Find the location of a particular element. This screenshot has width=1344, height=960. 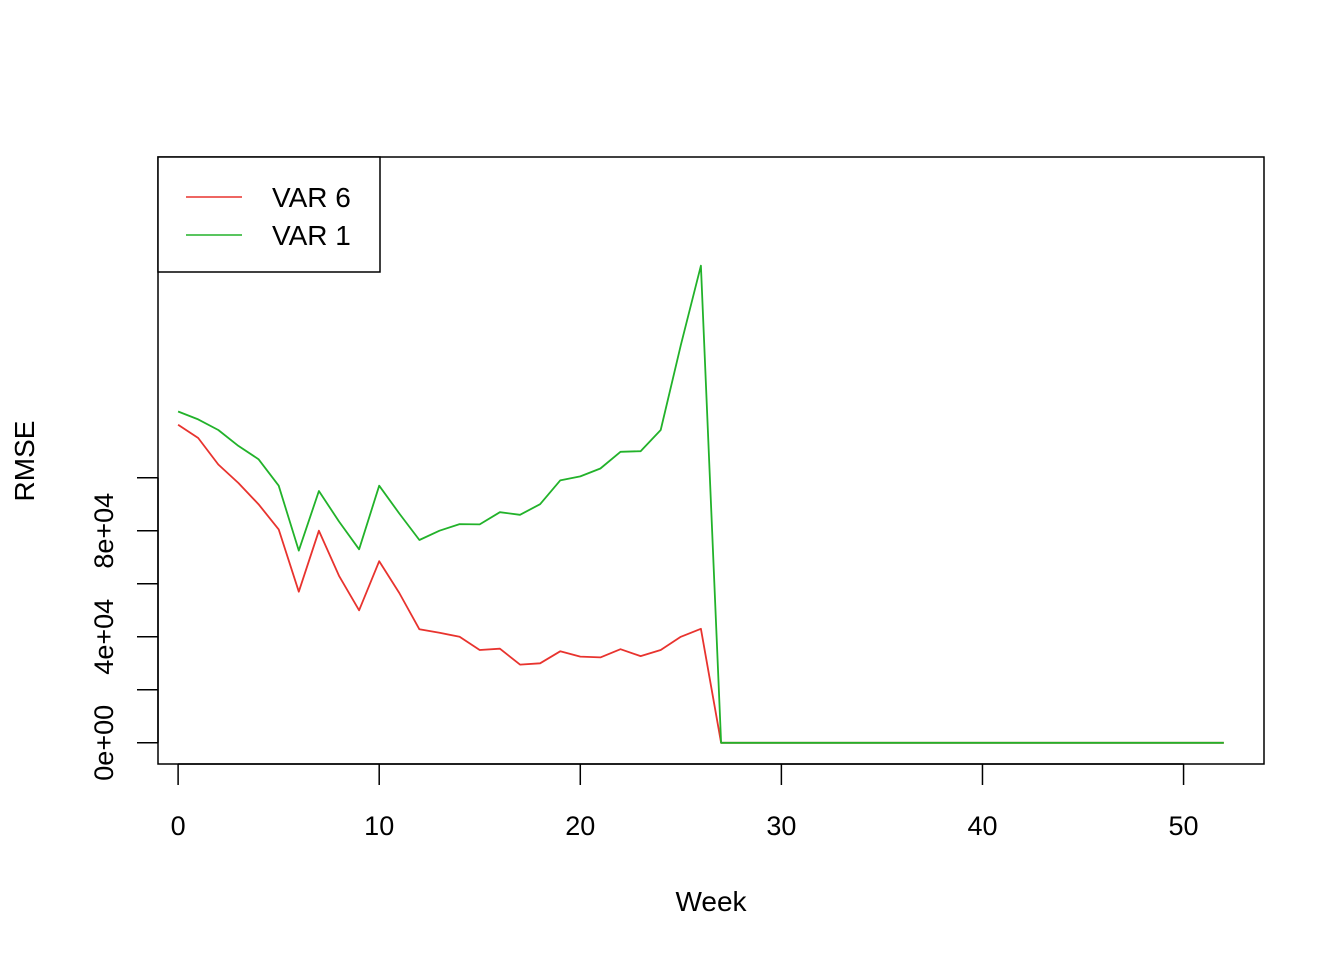

x-tick-label: 50 is located at coordinates (1184, 826).